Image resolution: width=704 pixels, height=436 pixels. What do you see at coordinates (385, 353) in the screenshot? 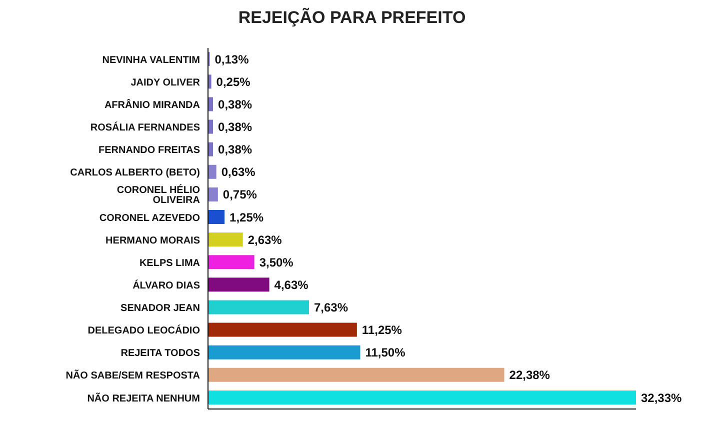
I see `data-label: 11,50%` at bounding box center [385, 353].